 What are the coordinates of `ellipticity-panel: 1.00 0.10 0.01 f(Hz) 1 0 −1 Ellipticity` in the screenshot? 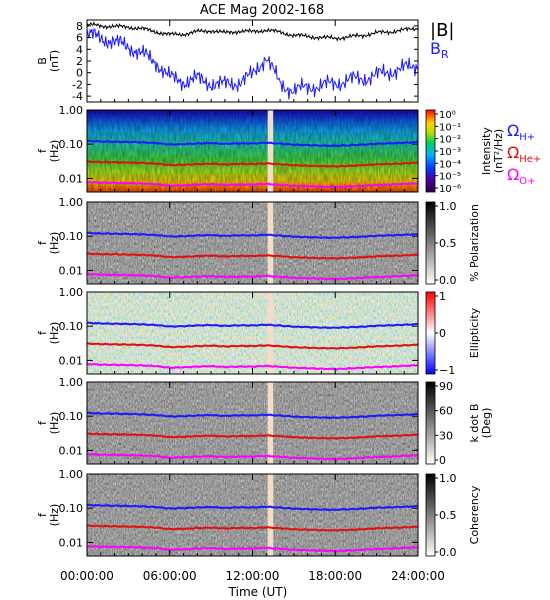 It's located at (258, 331).